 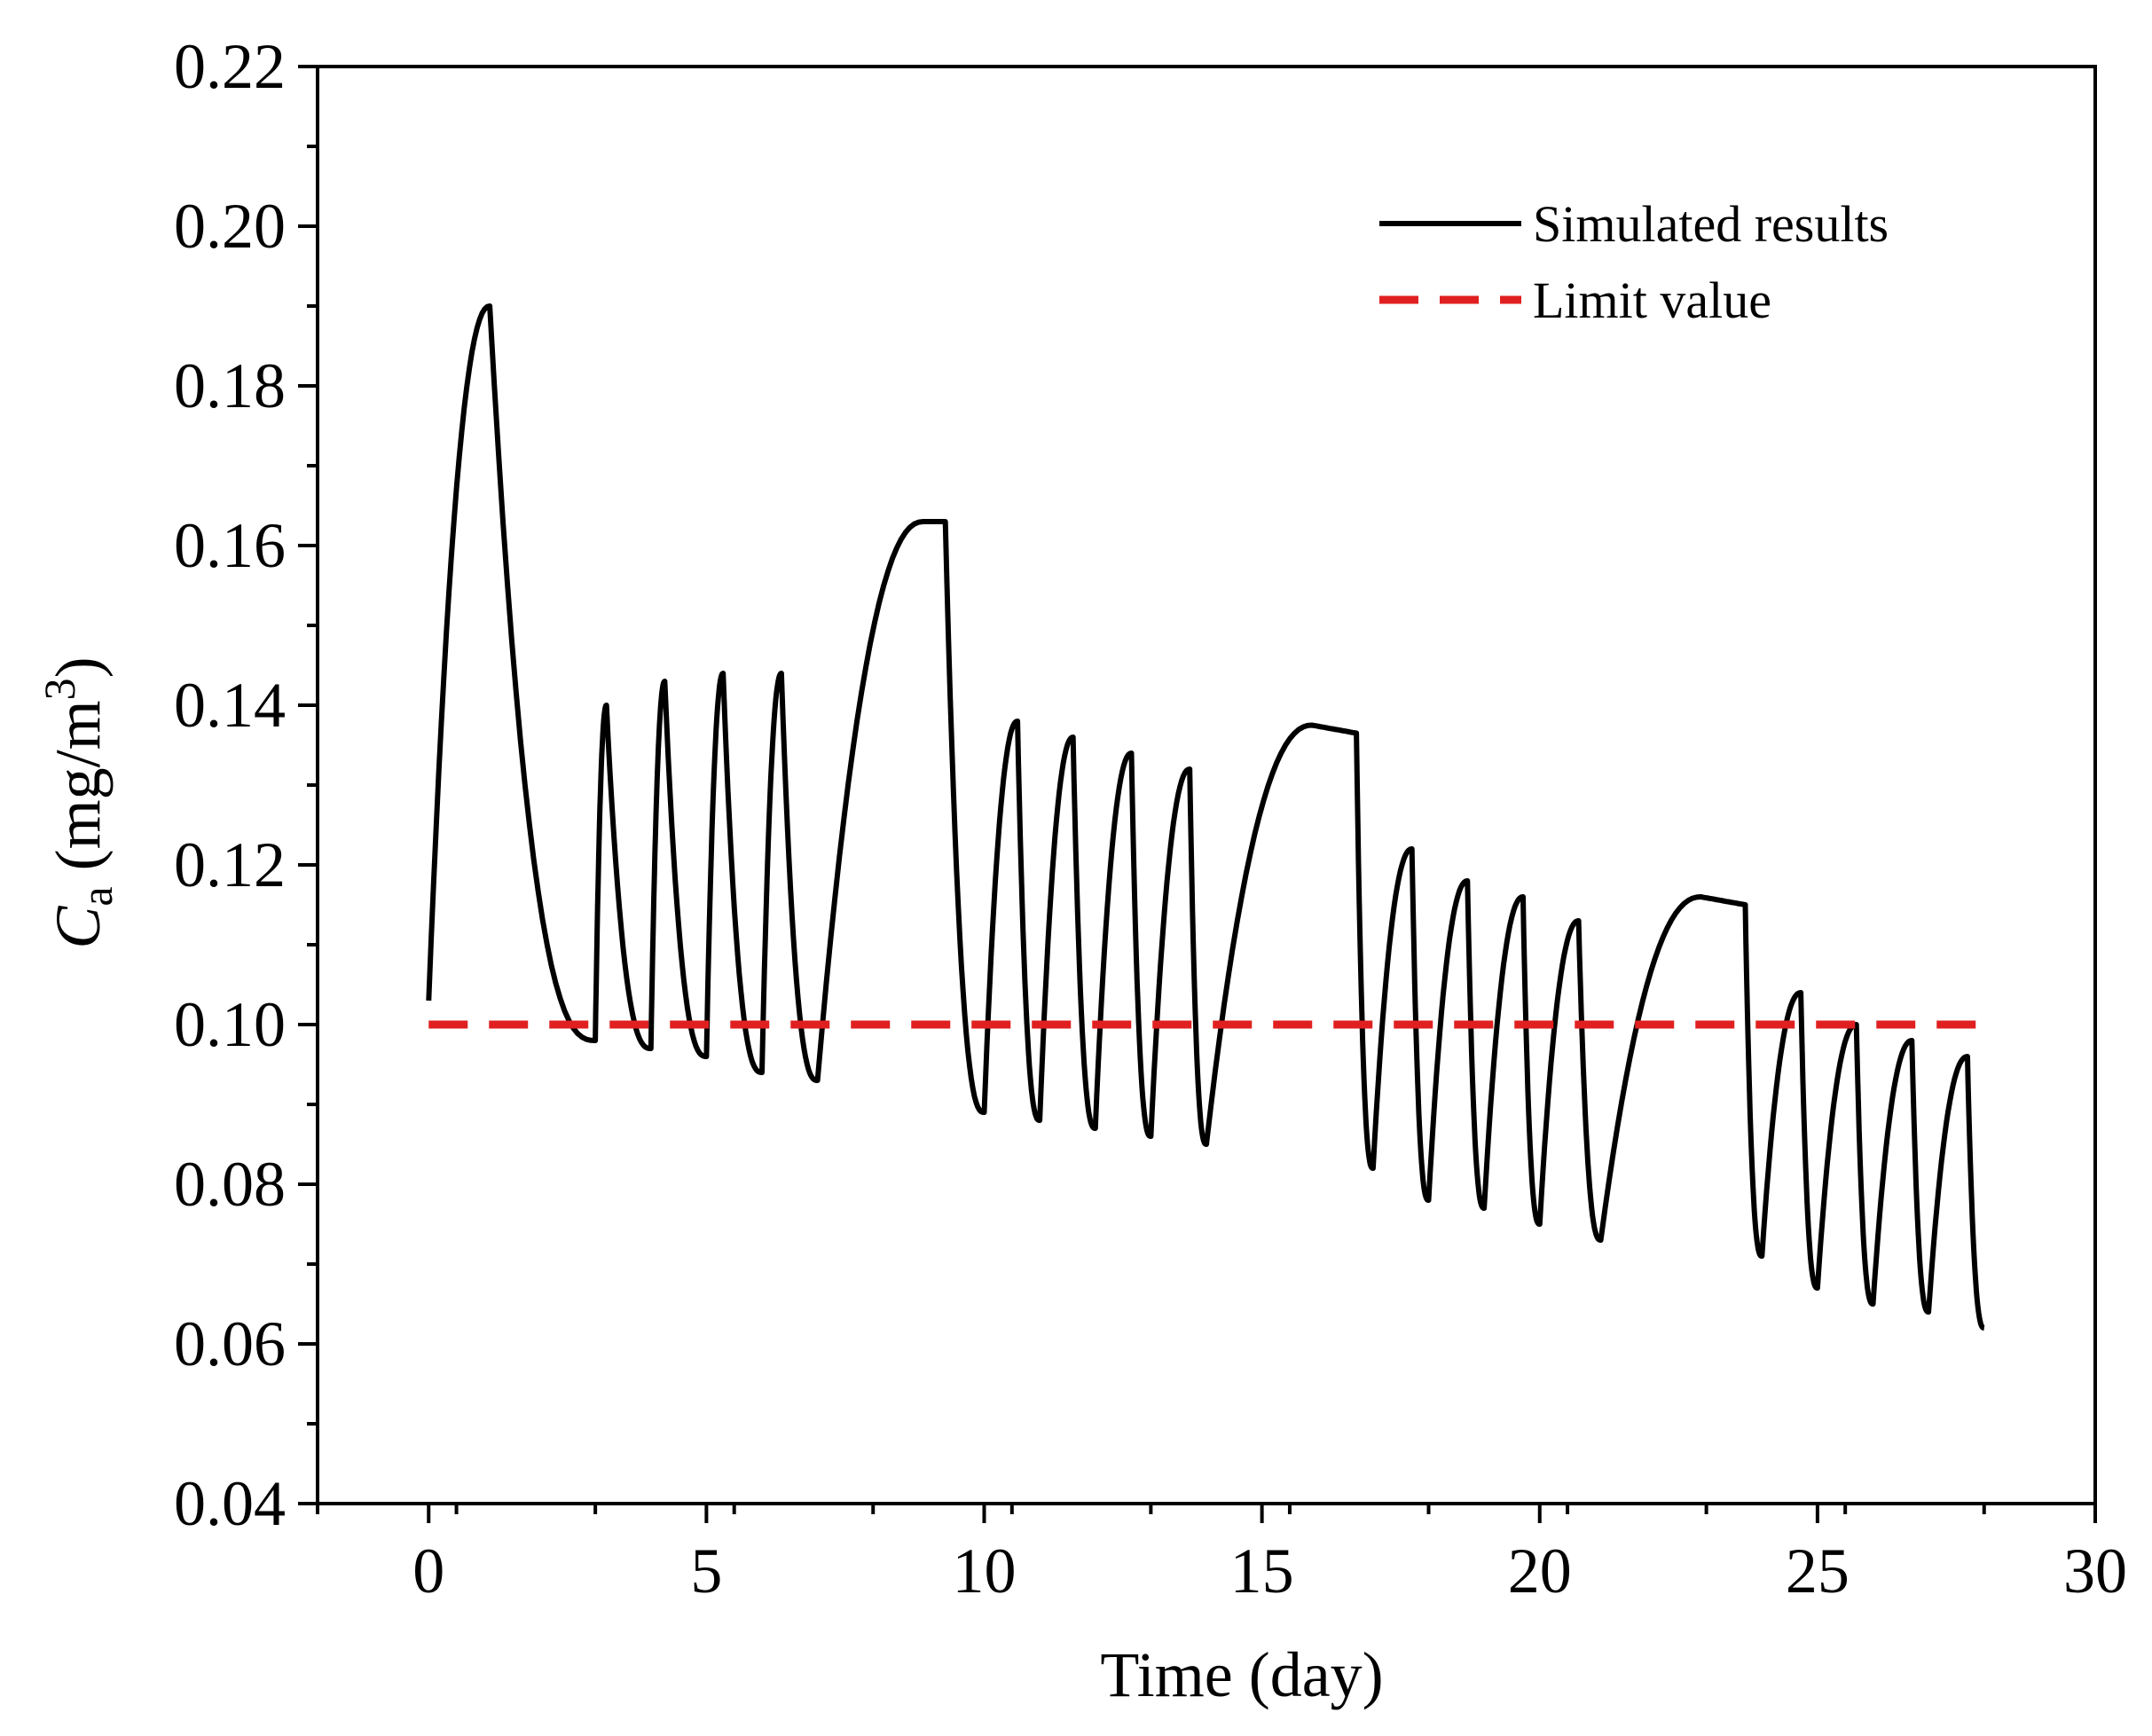 I want to click on y-axis-title: Ca (mg/m3), so click(x=78, y=802).